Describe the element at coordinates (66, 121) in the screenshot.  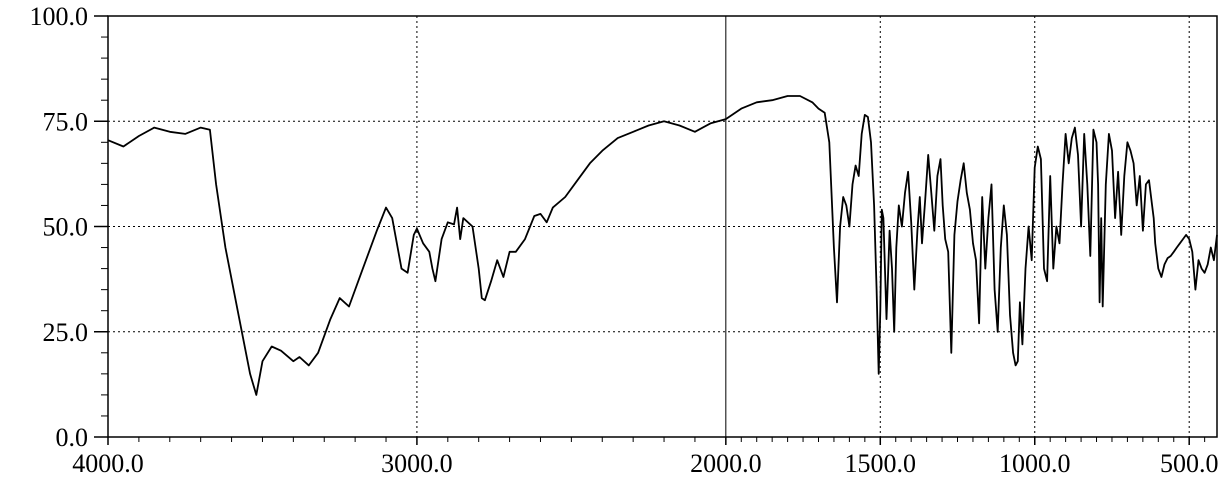
I see `y-tick-label: 75.0` at that location.